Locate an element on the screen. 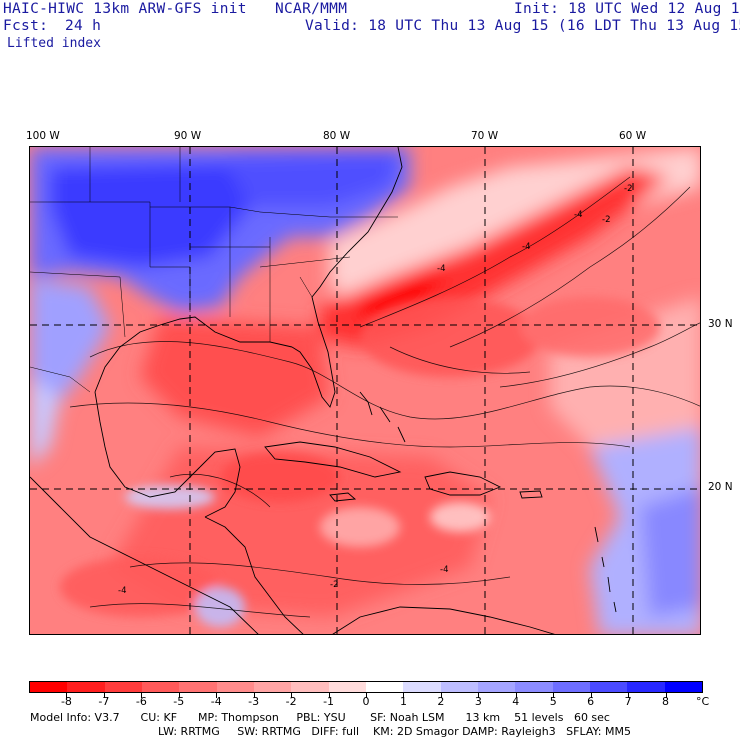  model-title: HAIC-HIWC 13km ARW-GFS init is located at coordinates (125, 9).